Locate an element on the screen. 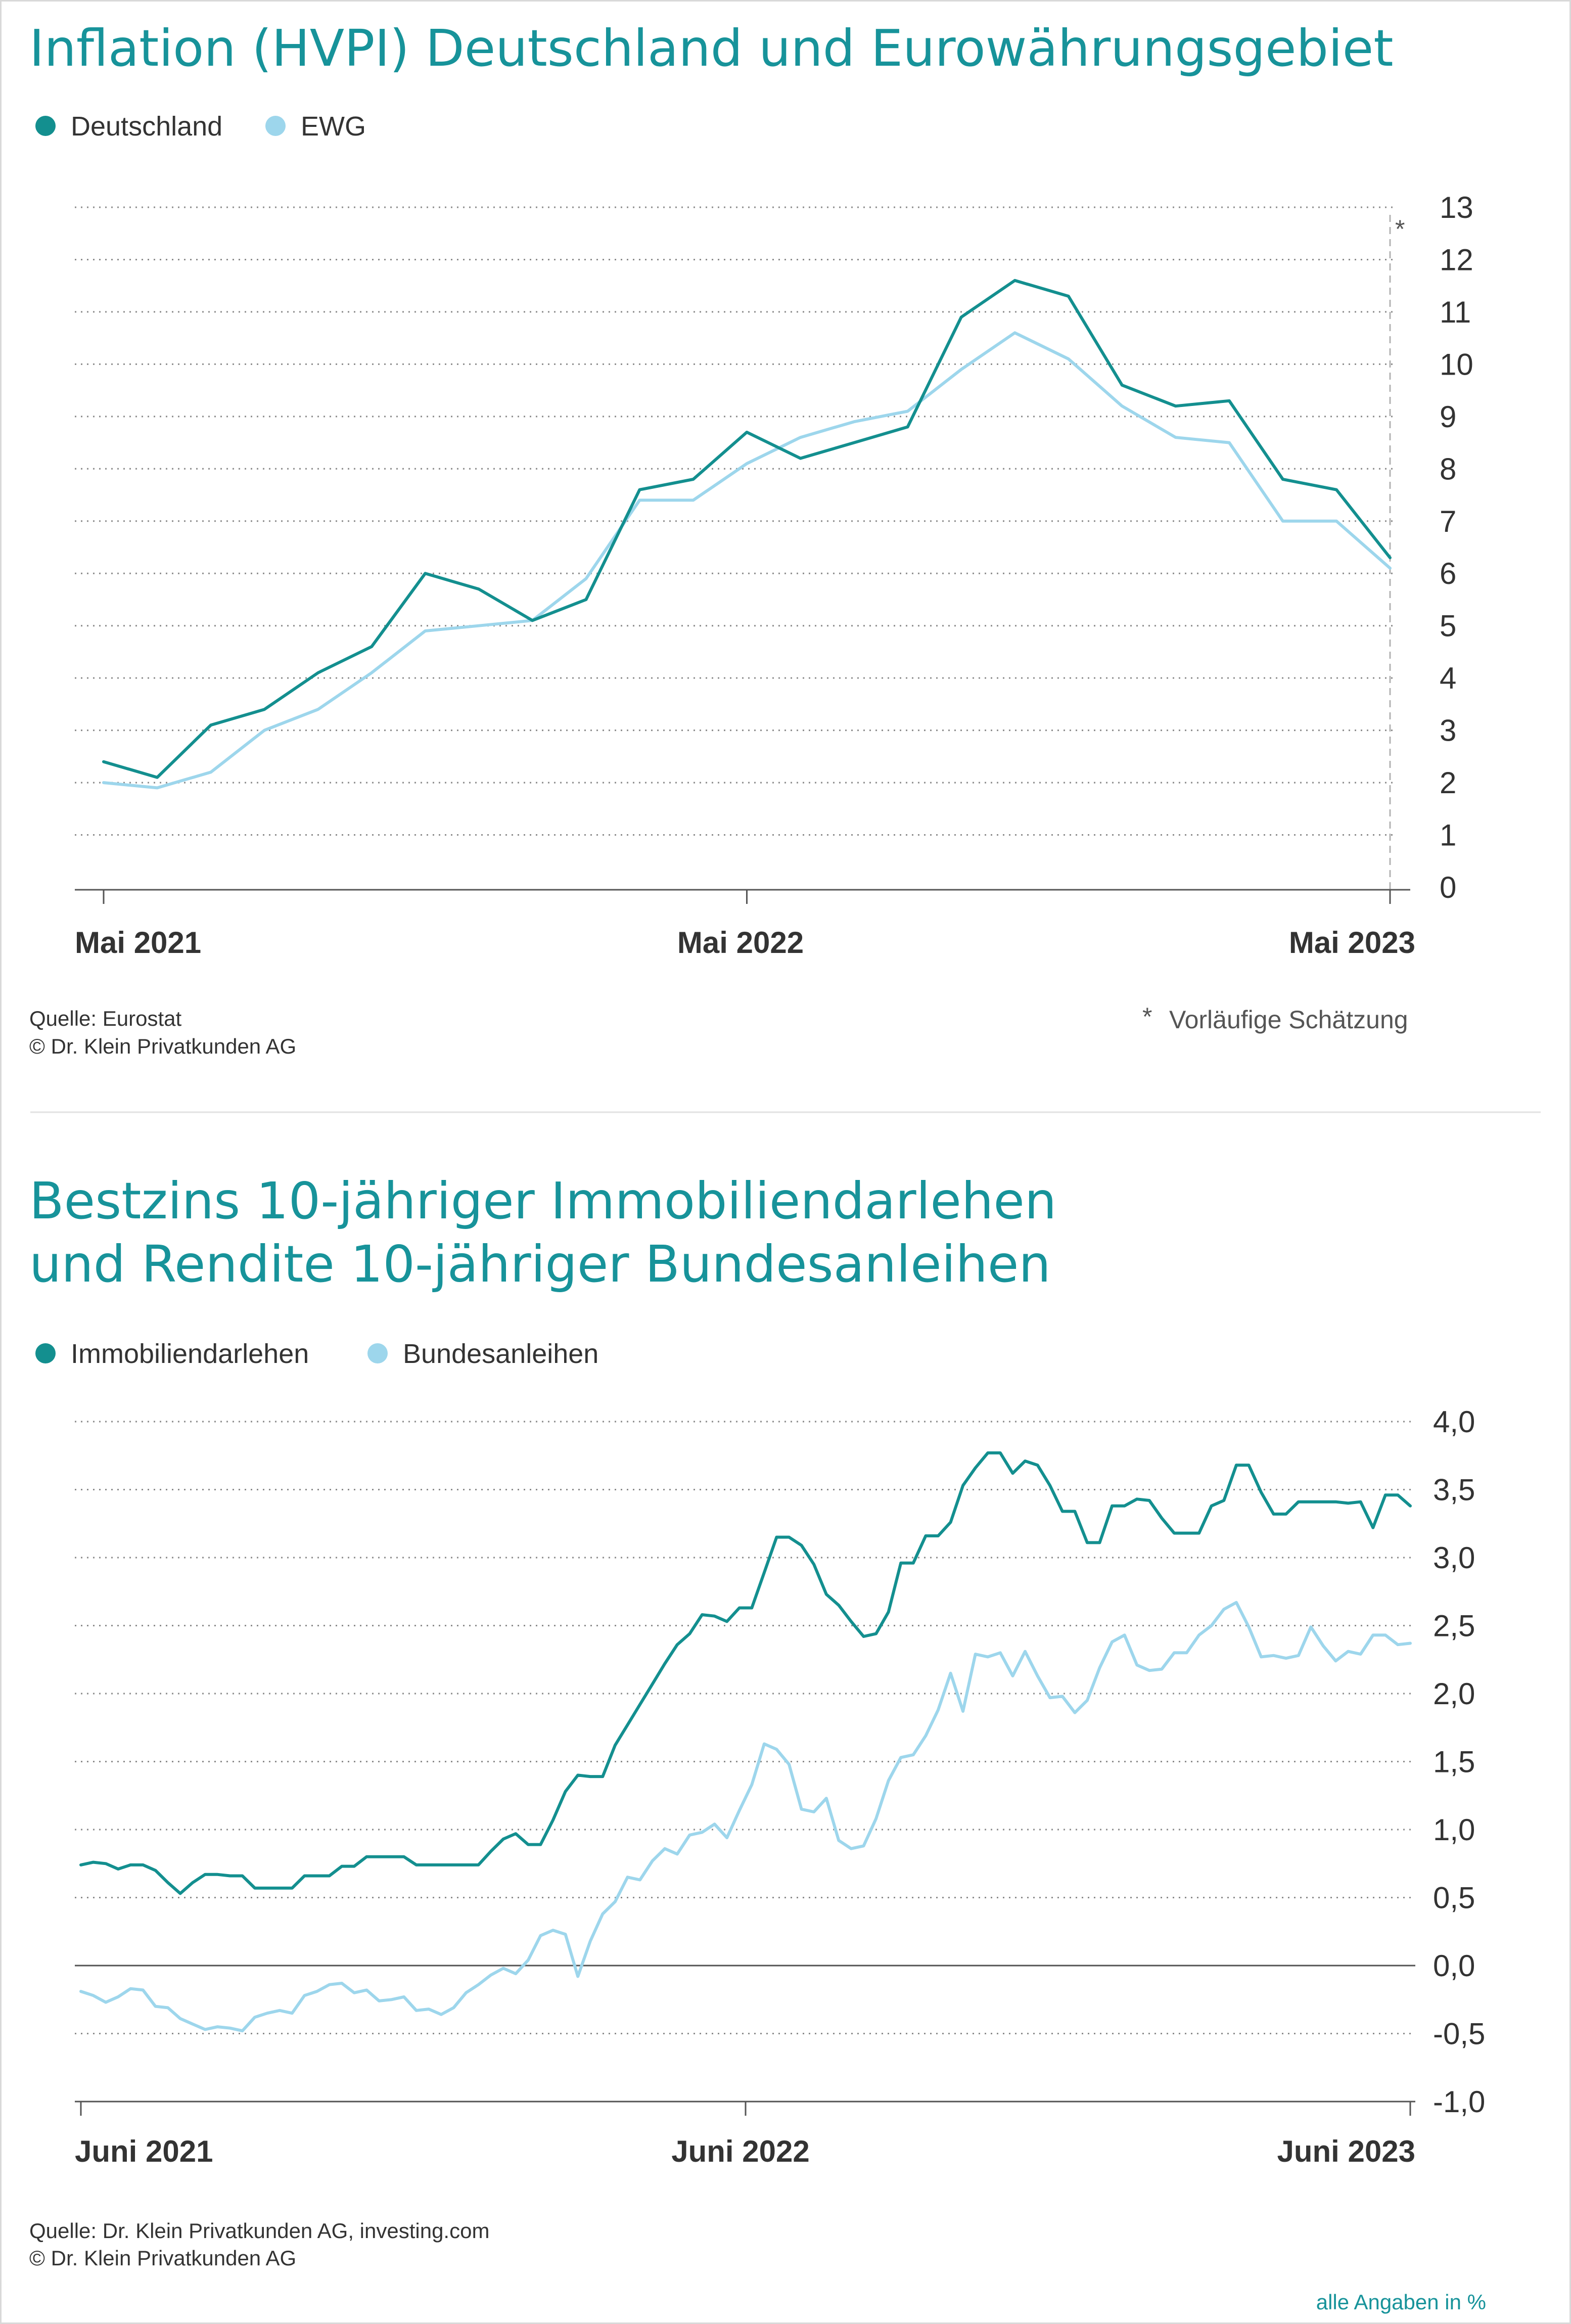 The width and height of the screenshot is (1571, 2324). chart1-estimate-asterisk: * is located at coordinates (1400, 229).